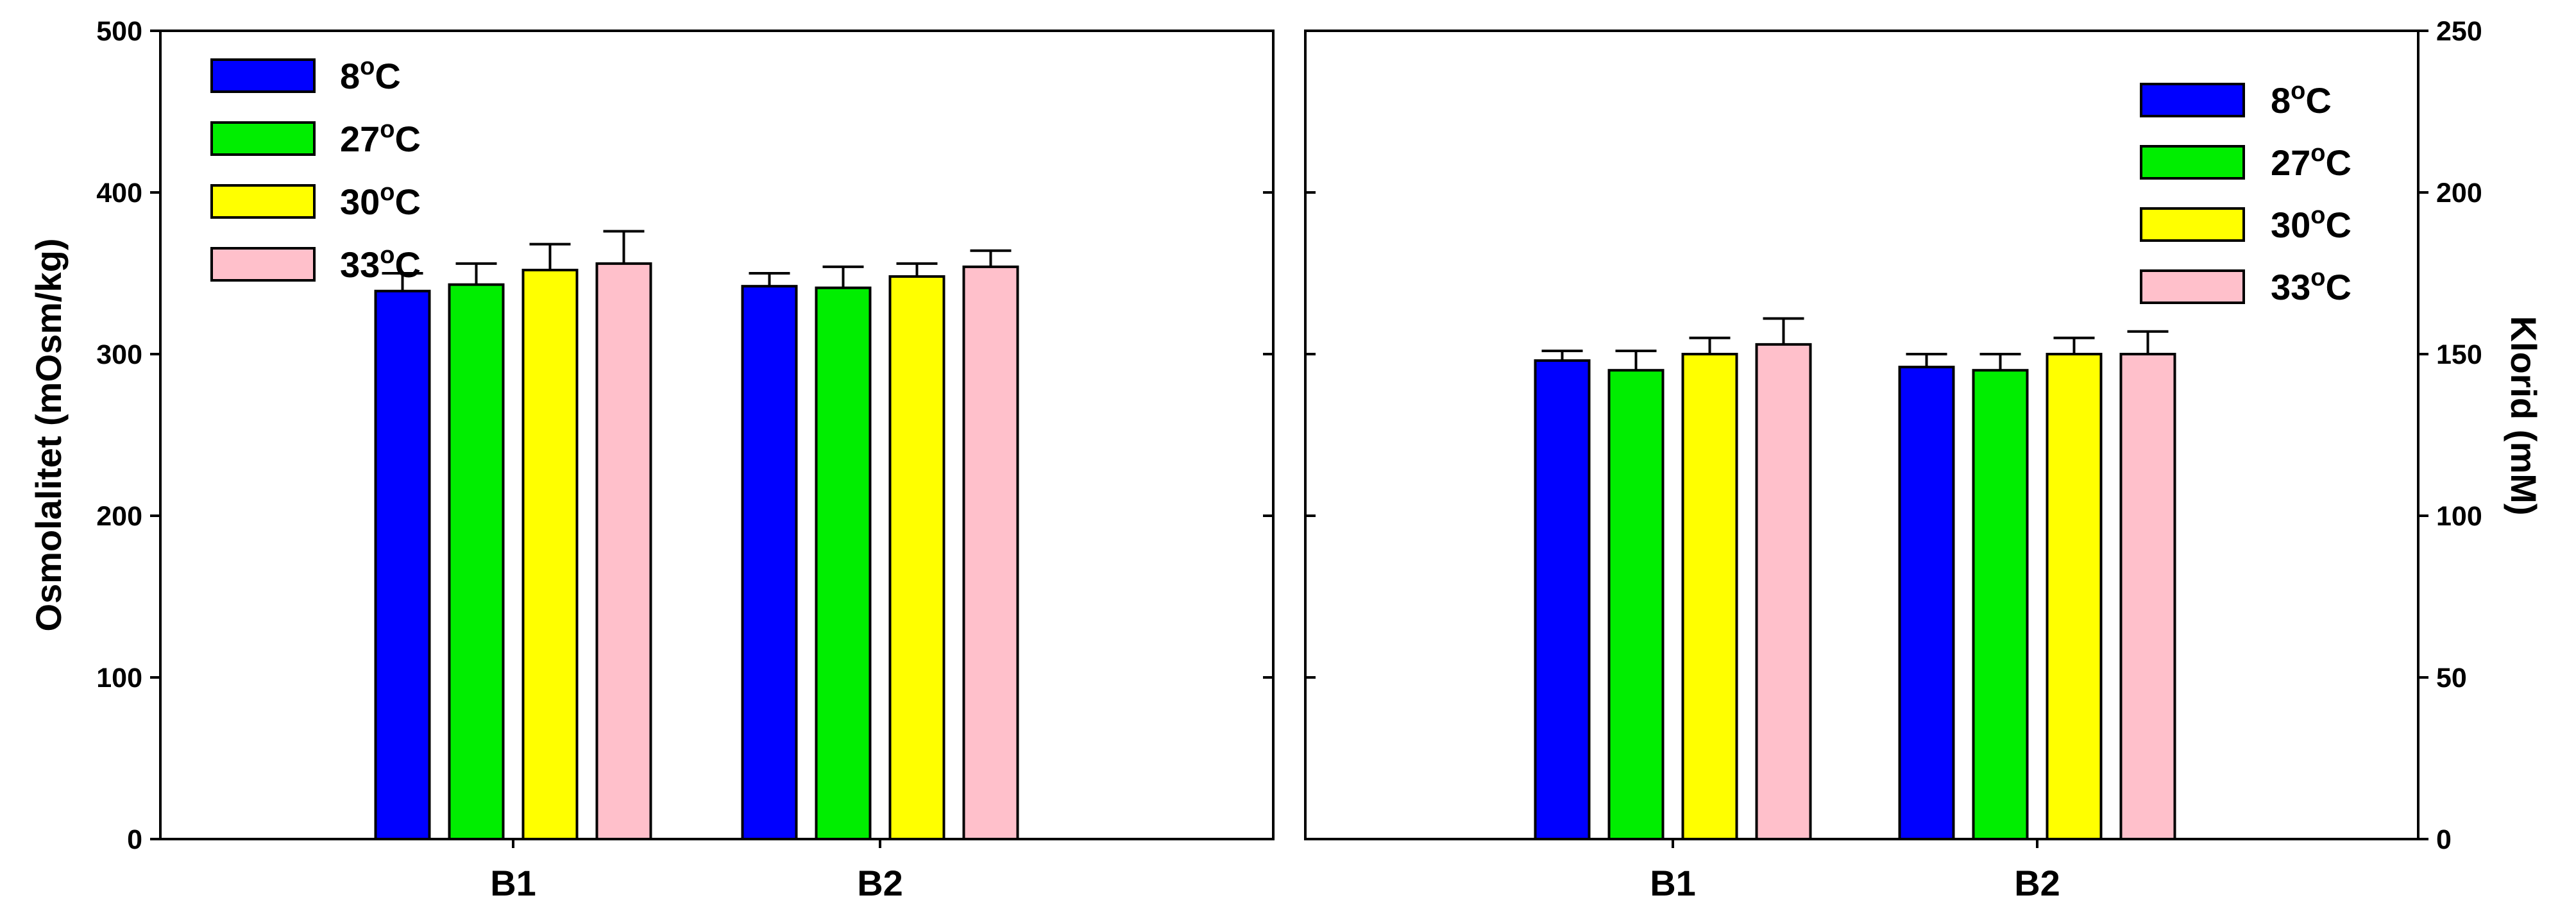 This screenshot has width=2576, height=909. What do you see at coordinates (2451, 678) in the screenshot?
I see `y-tick-label: 50` at bounding box center [2451, 678].